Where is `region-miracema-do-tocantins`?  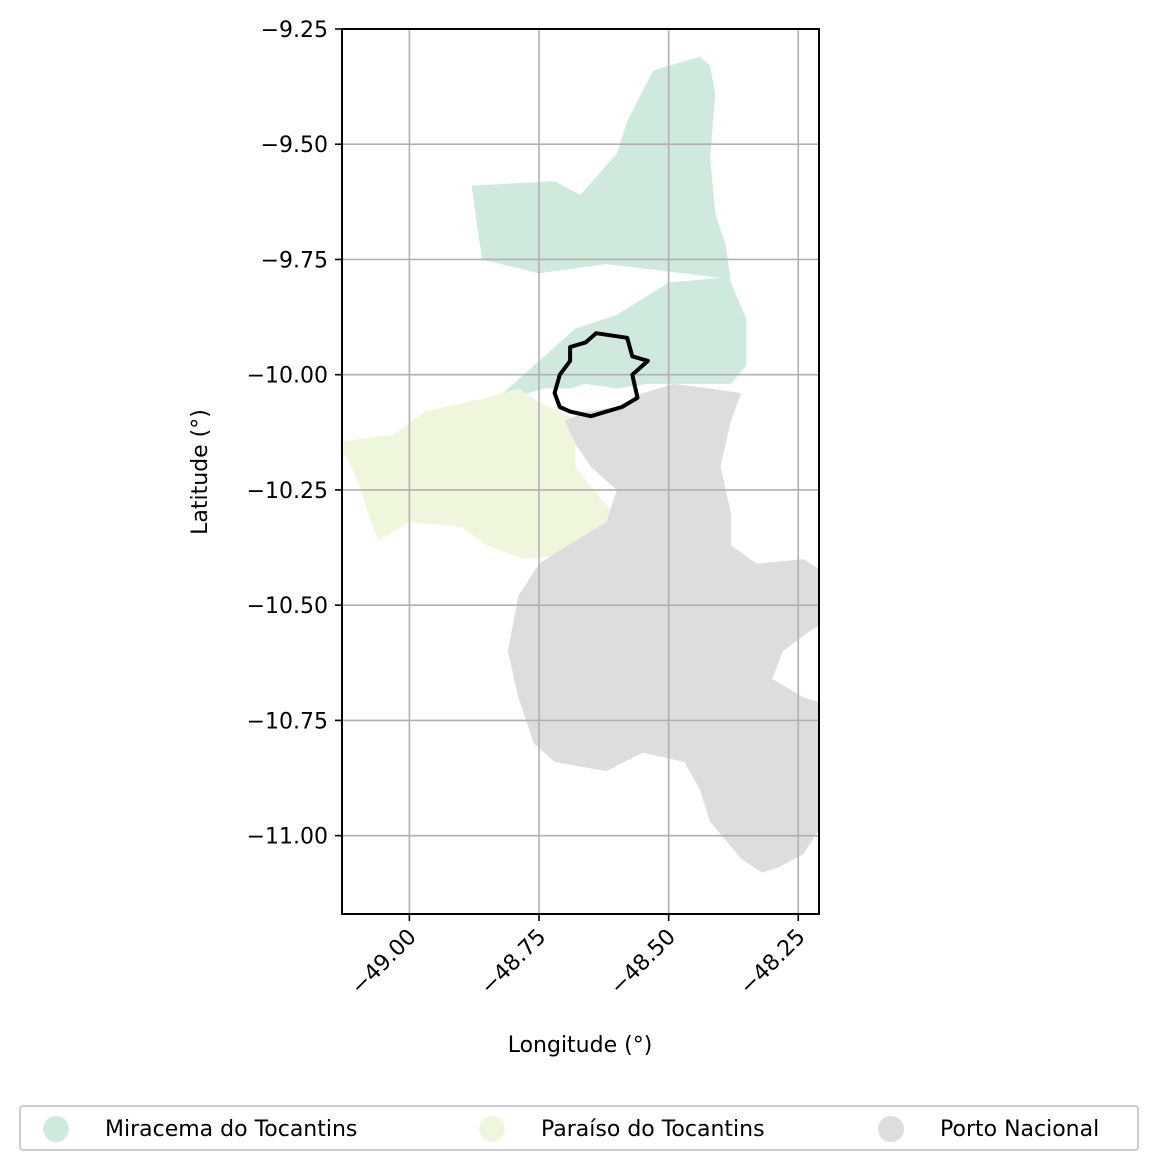
region-miracema-do-tocantins is located at coordinates (609, 227).